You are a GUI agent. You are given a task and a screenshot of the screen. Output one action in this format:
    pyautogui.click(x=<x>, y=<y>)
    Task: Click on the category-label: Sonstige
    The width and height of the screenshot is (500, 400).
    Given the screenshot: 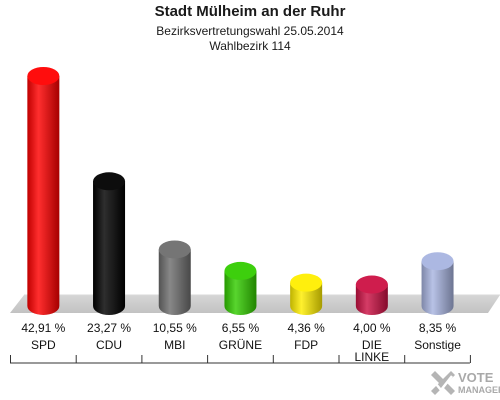 What is the action you would take?
    pyautogui.click(x=437, y=345)
    